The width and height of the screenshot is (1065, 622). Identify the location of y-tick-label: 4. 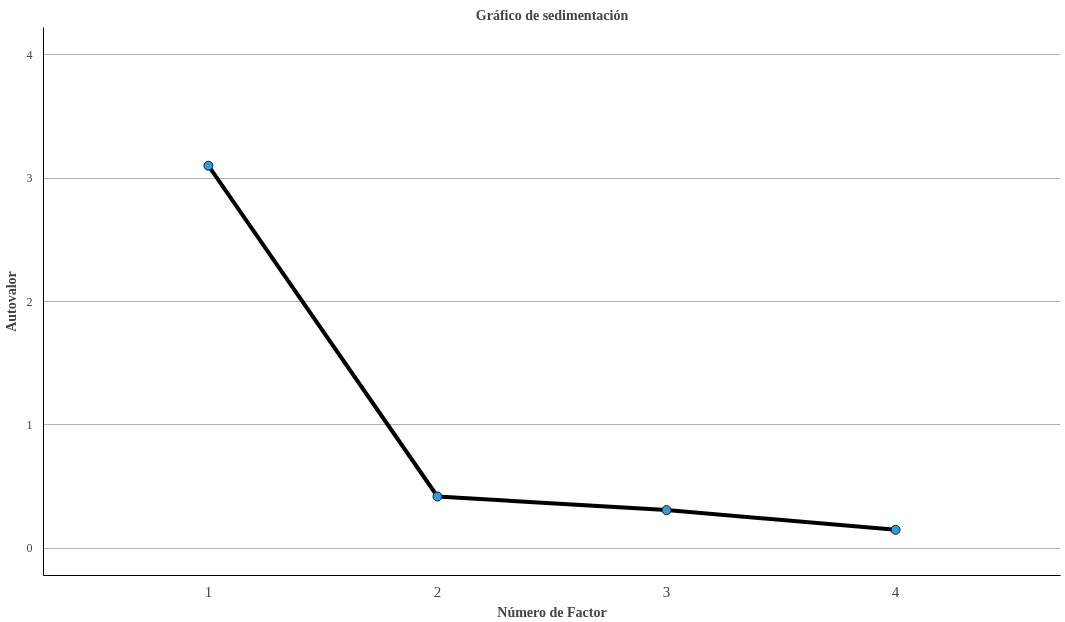
(29, 54).